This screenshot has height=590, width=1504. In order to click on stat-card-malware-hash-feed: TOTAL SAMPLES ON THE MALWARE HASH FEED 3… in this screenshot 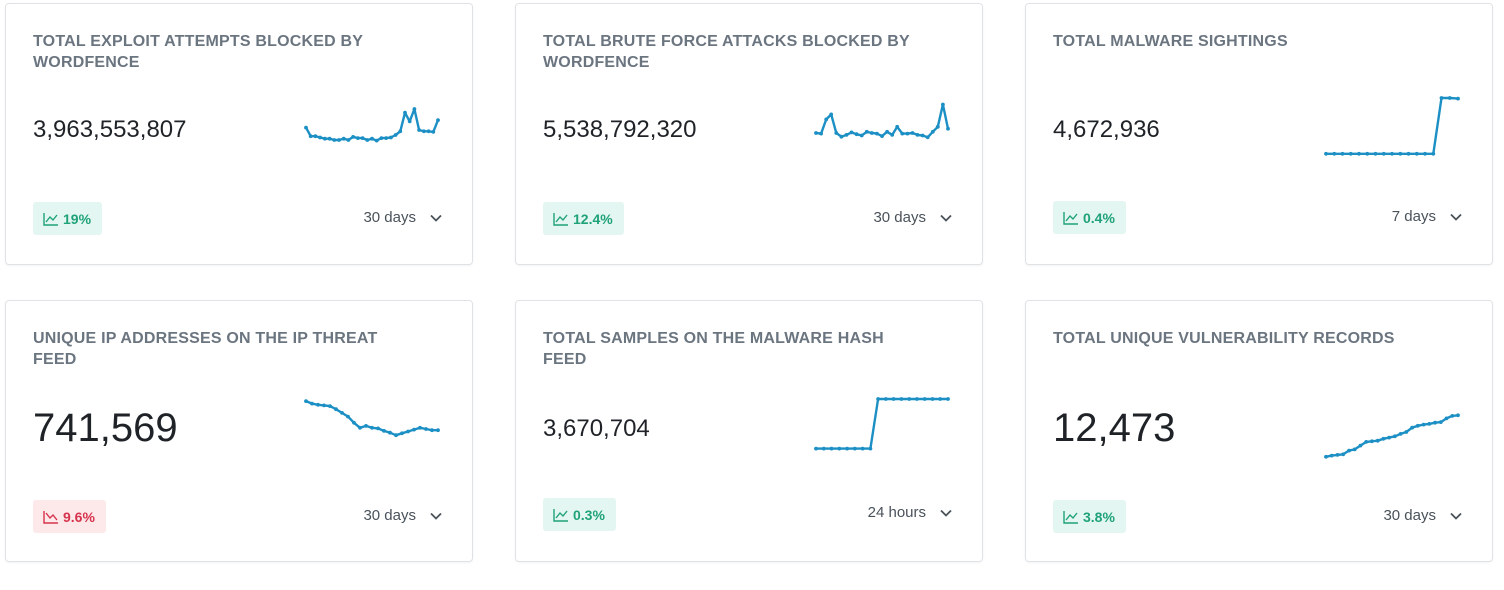, I will do `click(749, 431)`.